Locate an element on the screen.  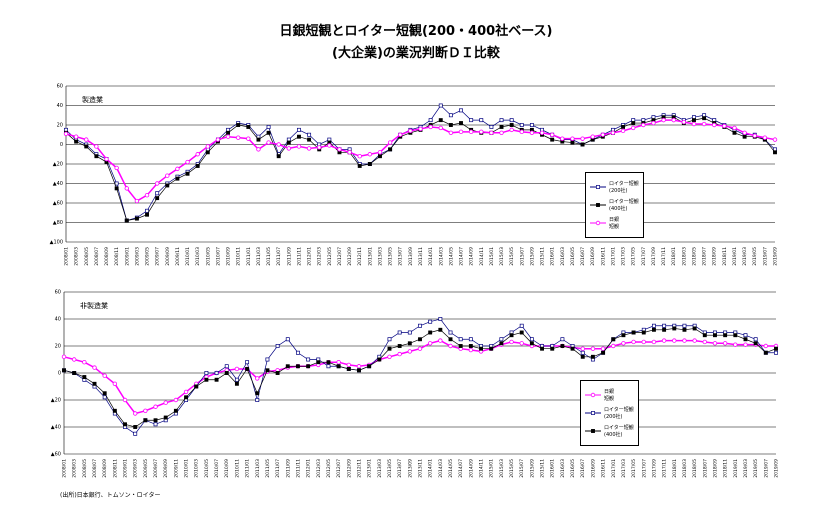
x-tick-label: 2009/01 is located at coordinates (126, 468).